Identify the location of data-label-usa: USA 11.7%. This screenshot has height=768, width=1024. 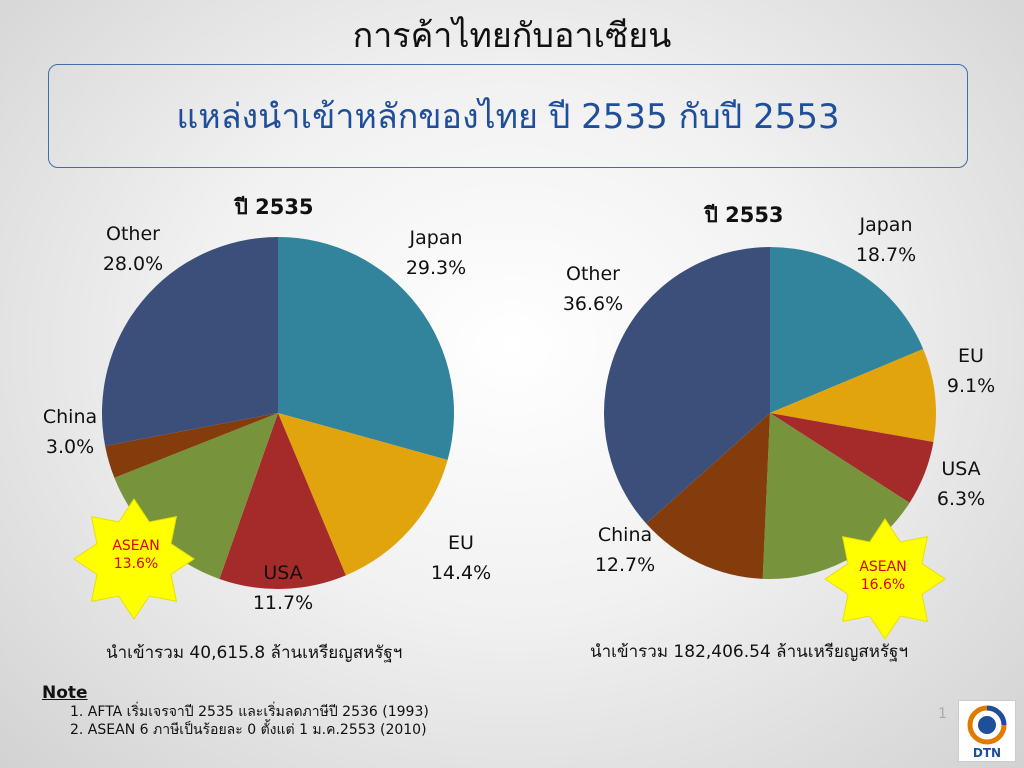
(283, 588).